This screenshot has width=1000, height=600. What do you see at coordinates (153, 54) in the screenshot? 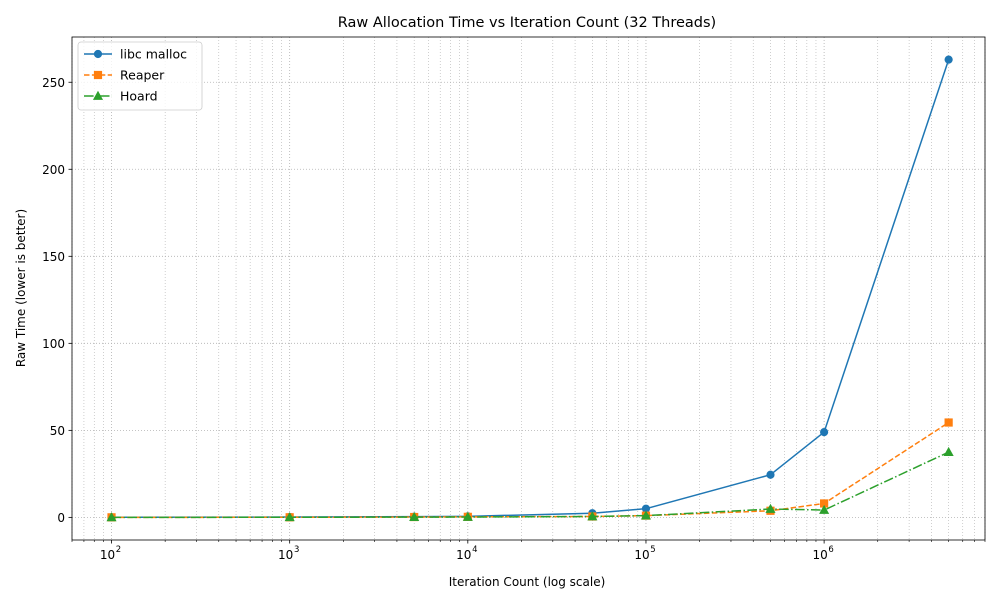
I see `legend-label: libc malloc` at bounding box center [153, 54].